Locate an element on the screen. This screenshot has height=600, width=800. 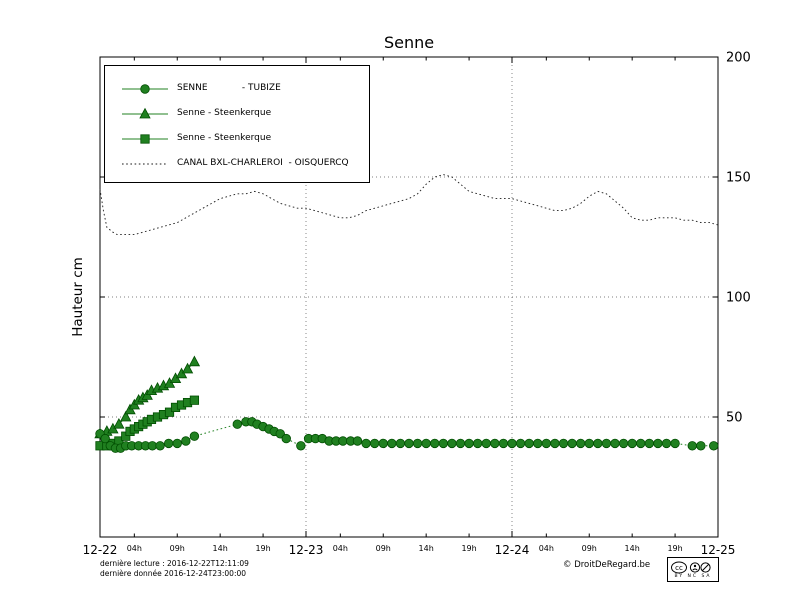
legend-marker-square-icon is located at coordinates (145, 138).